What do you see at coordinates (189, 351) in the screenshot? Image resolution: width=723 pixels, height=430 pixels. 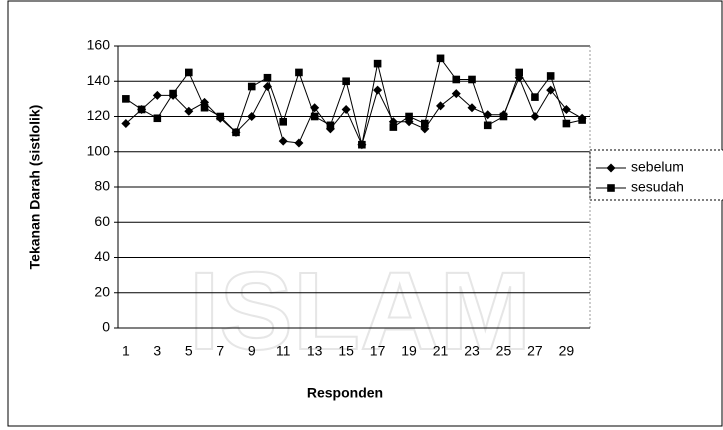 I see `x-tick-label: 5` at bounding box center [189, 351].